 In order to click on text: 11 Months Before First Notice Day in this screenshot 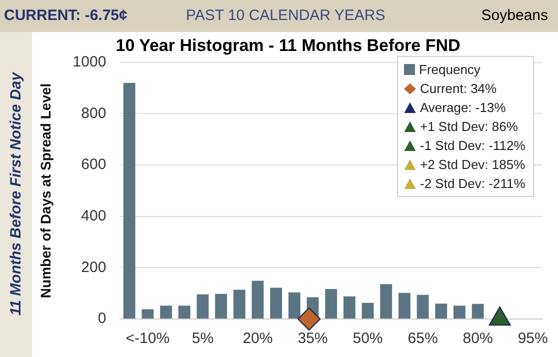, I will do `click(16, 194)`.